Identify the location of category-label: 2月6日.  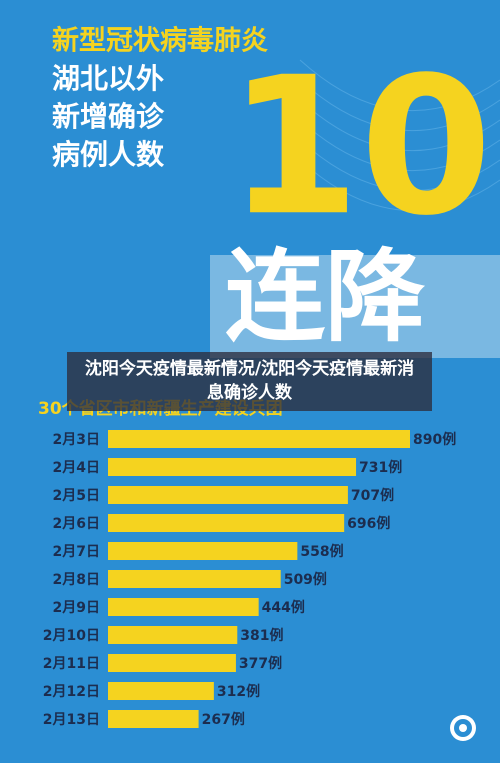
(76, 524).